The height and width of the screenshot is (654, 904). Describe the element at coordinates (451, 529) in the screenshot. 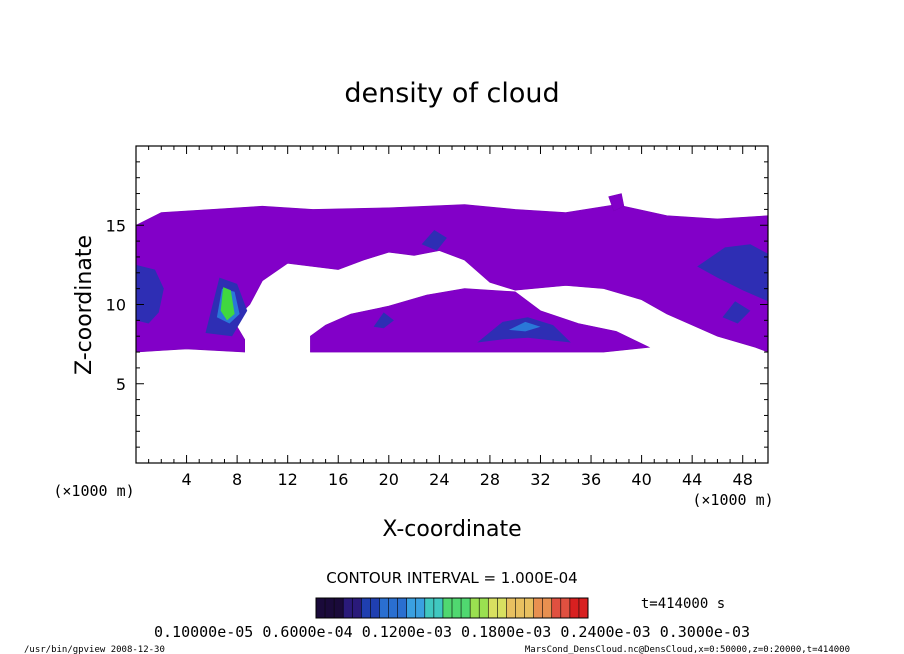

I see `x-axis-label: X-coordinate` at that location.